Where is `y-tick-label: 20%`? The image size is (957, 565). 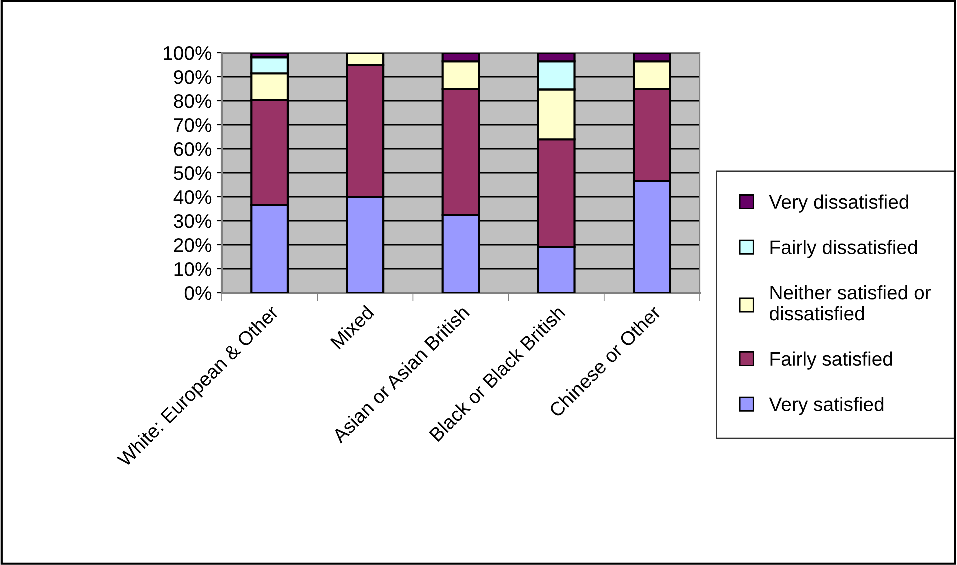 y-tick-label: 20% is located at coordinates (193, 245).